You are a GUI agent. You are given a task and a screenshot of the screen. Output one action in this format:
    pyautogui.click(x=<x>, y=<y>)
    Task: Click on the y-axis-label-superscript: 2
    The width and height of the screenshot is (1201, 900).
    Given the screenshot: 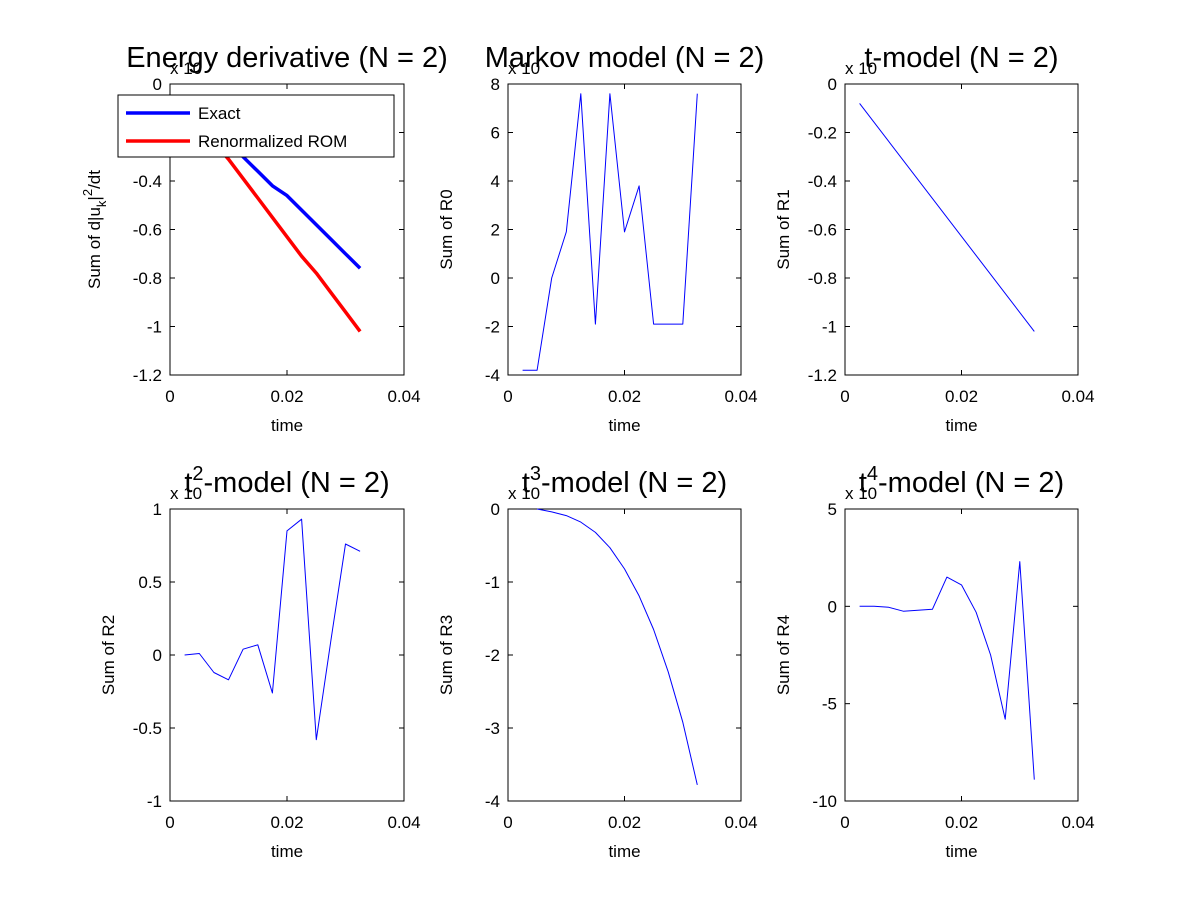 What is the action you would take?
    pyautogui.click(x=87, y=192)
    